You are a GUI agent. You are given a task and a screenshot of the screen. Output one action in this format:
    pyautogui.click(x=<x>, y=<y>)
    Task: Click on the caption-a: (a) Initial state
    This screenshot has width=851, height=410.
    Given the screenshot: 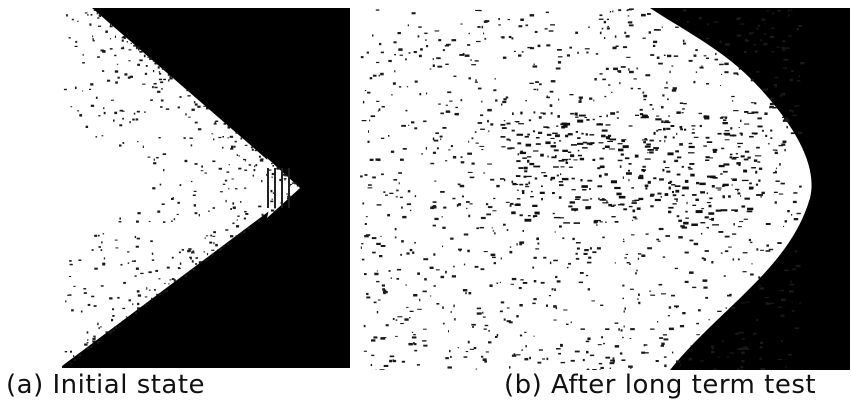 What is the action you would take?
    pyautogui.click(x=106, y=385)
    